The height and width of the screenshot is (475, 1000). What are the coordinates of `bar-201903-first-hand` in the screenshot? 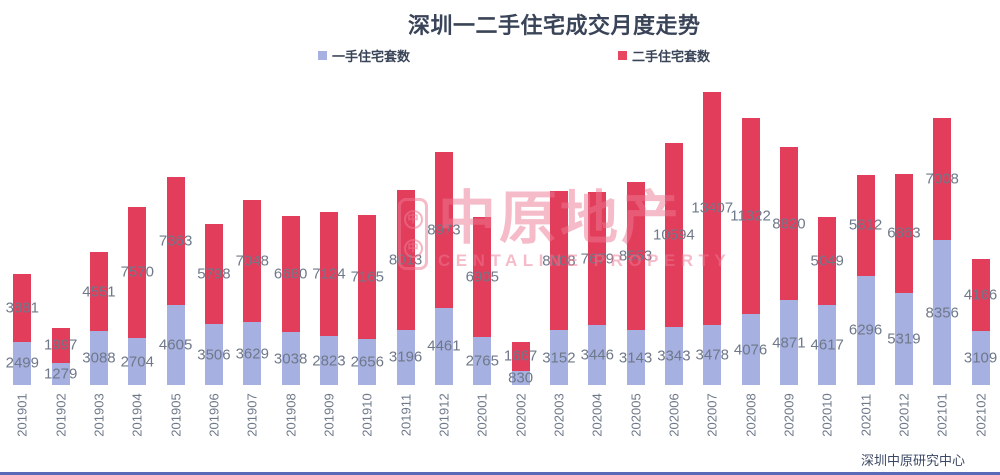 It's located at (98, 358).